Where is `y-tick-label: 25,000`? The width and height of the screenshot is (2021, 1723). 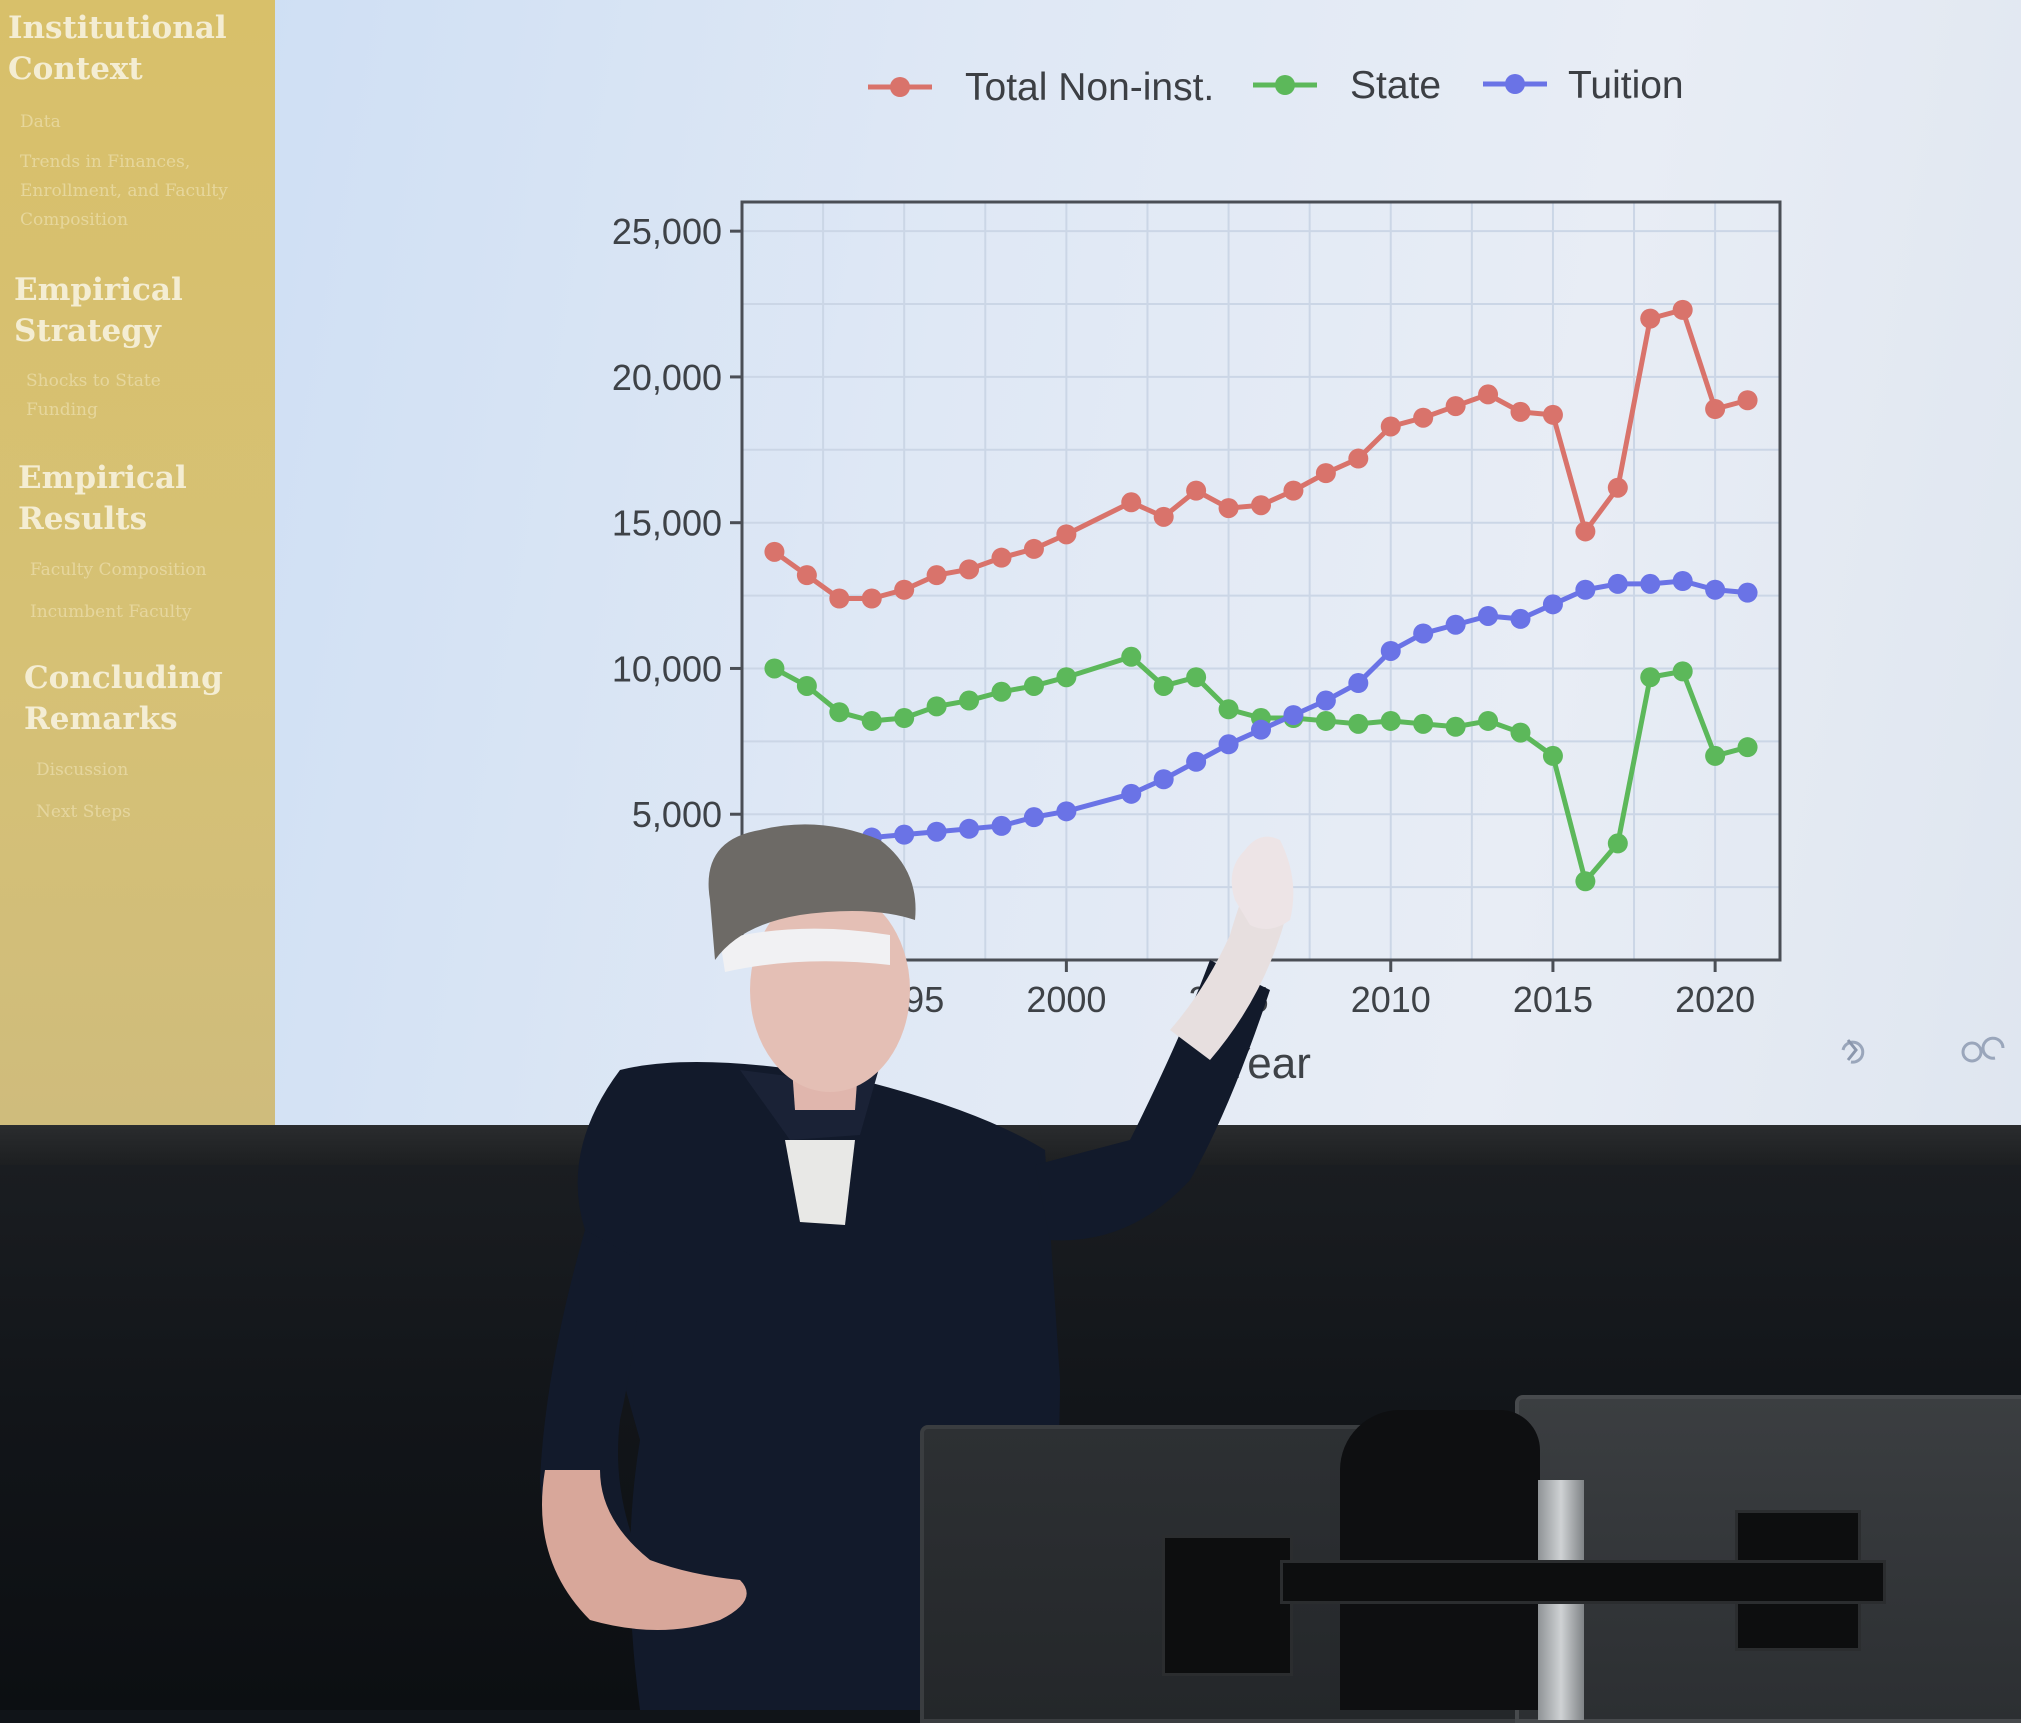 y-tick-label: 25,000 is located at coordinates (667, 231).